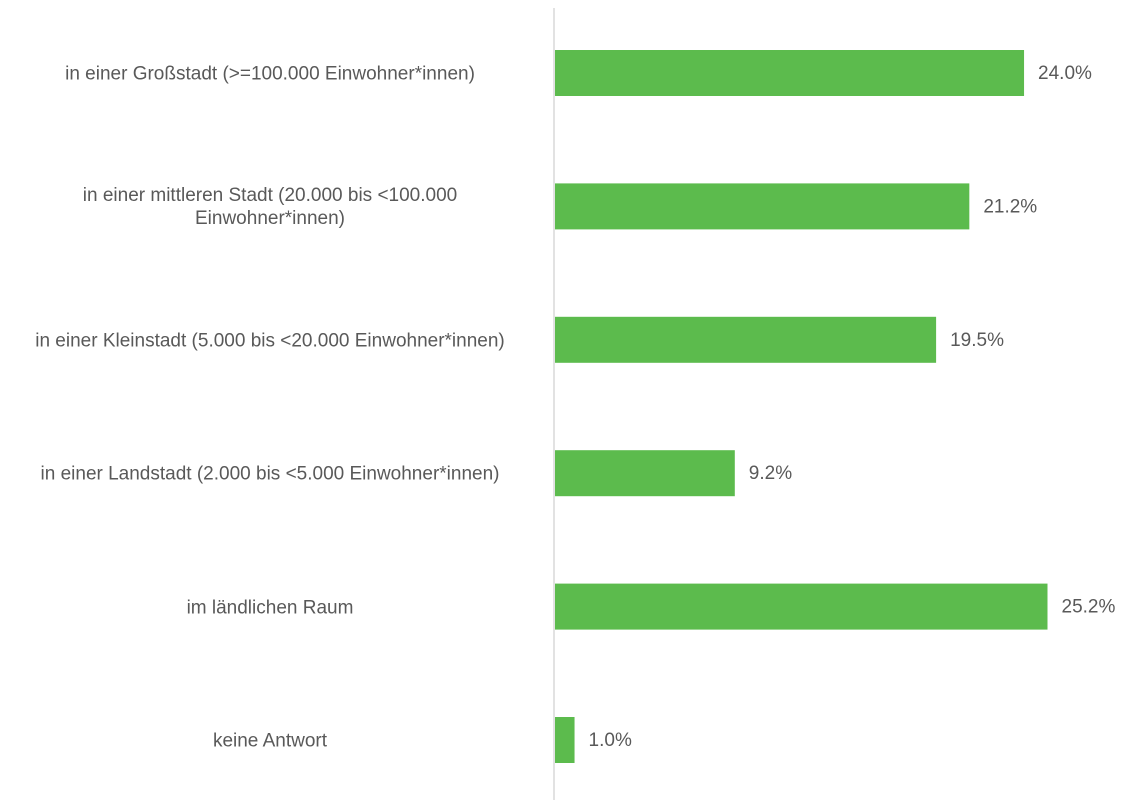  What do you see at coordinates (1010, 206) in the screenshot?
I see `value-label: 21.2%` at bounding box center [1010, 206].